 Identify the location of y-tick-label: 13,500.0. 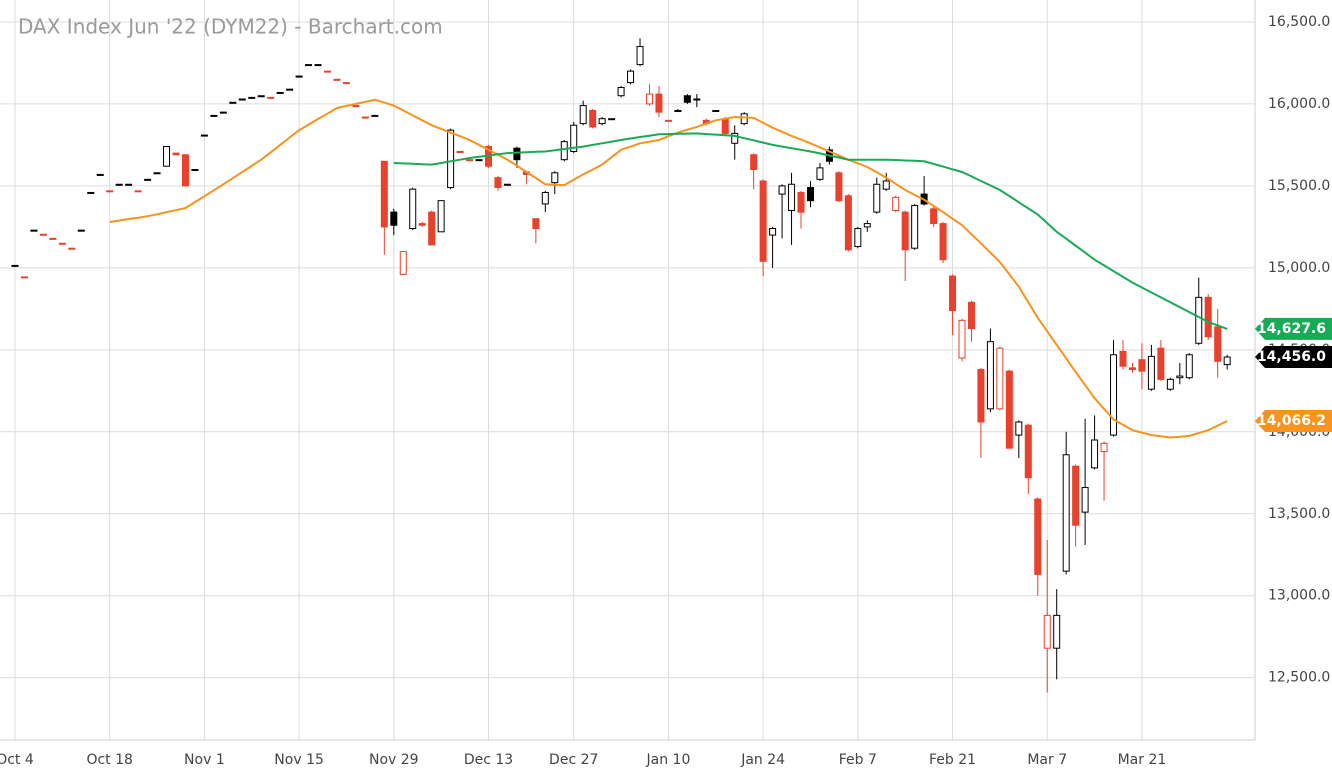
(1299, 514).